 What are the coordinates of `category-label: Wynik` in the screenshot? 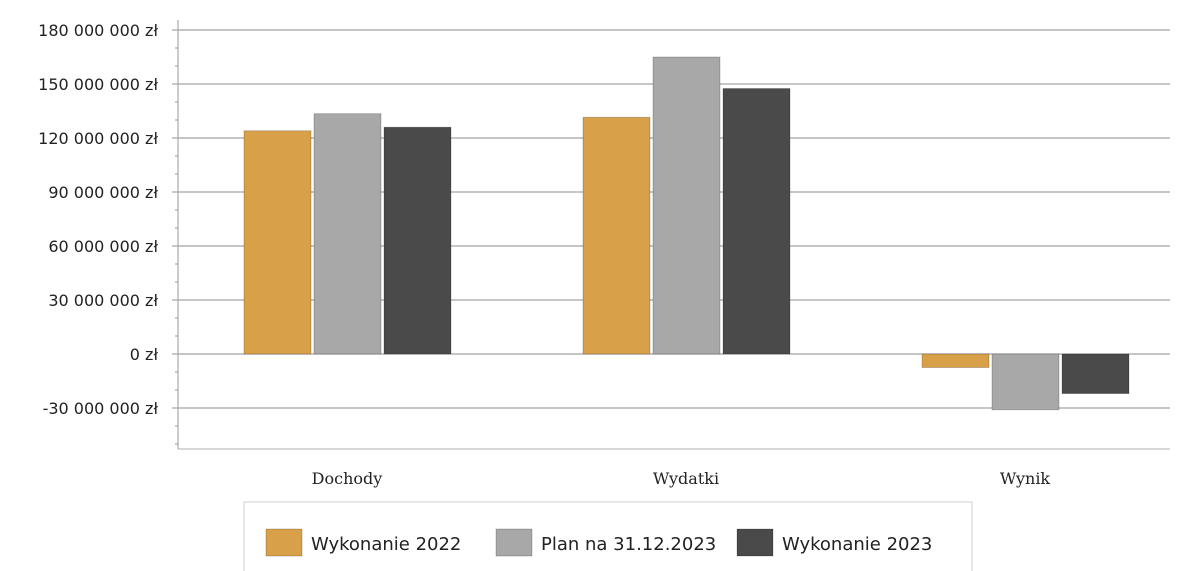 It's located at (1025, 478).